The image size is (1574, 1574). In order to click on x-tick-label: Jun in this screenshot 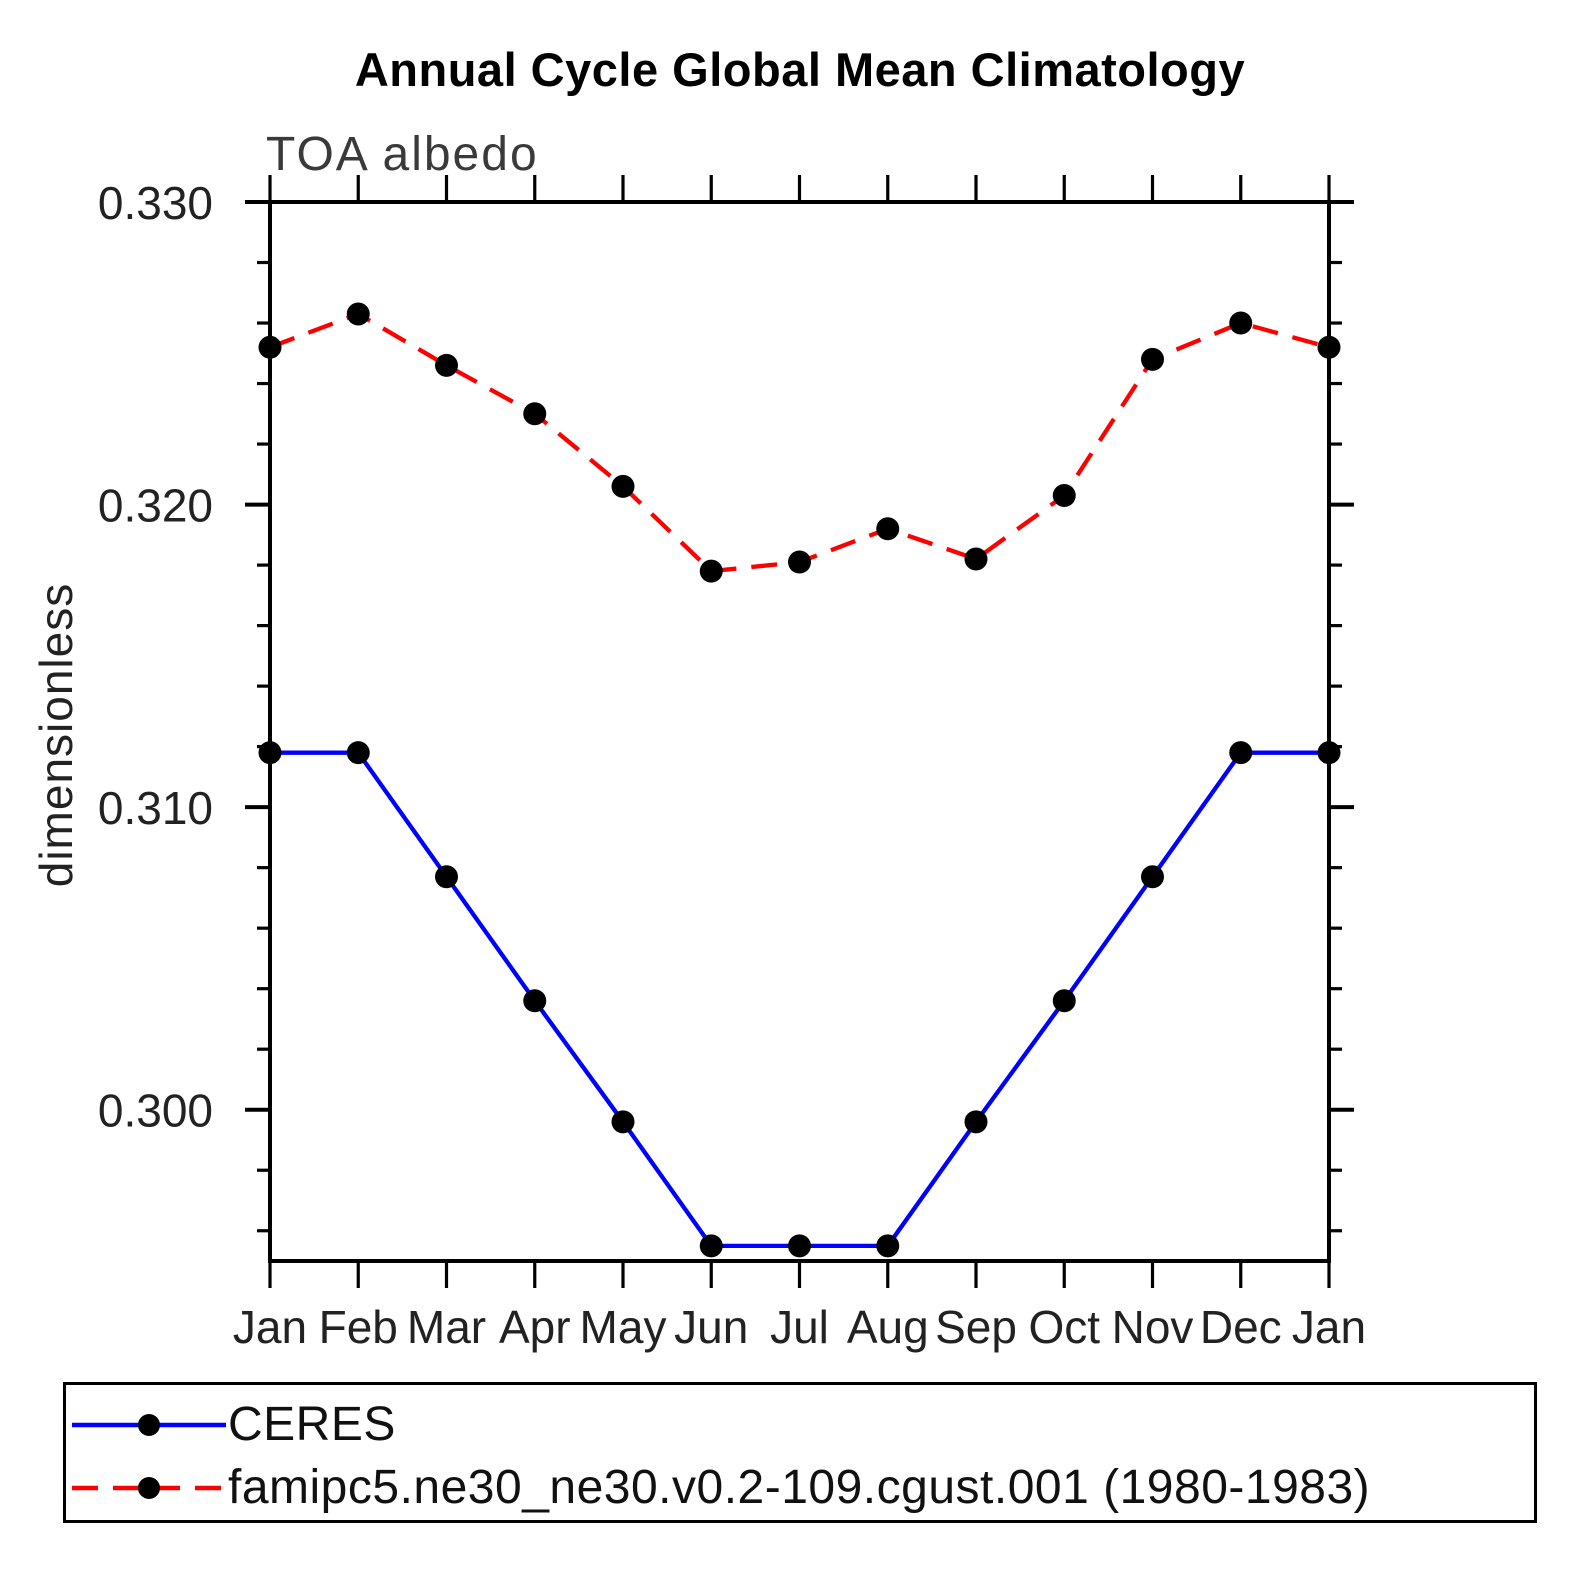, I will do `click(711, 1327)`.